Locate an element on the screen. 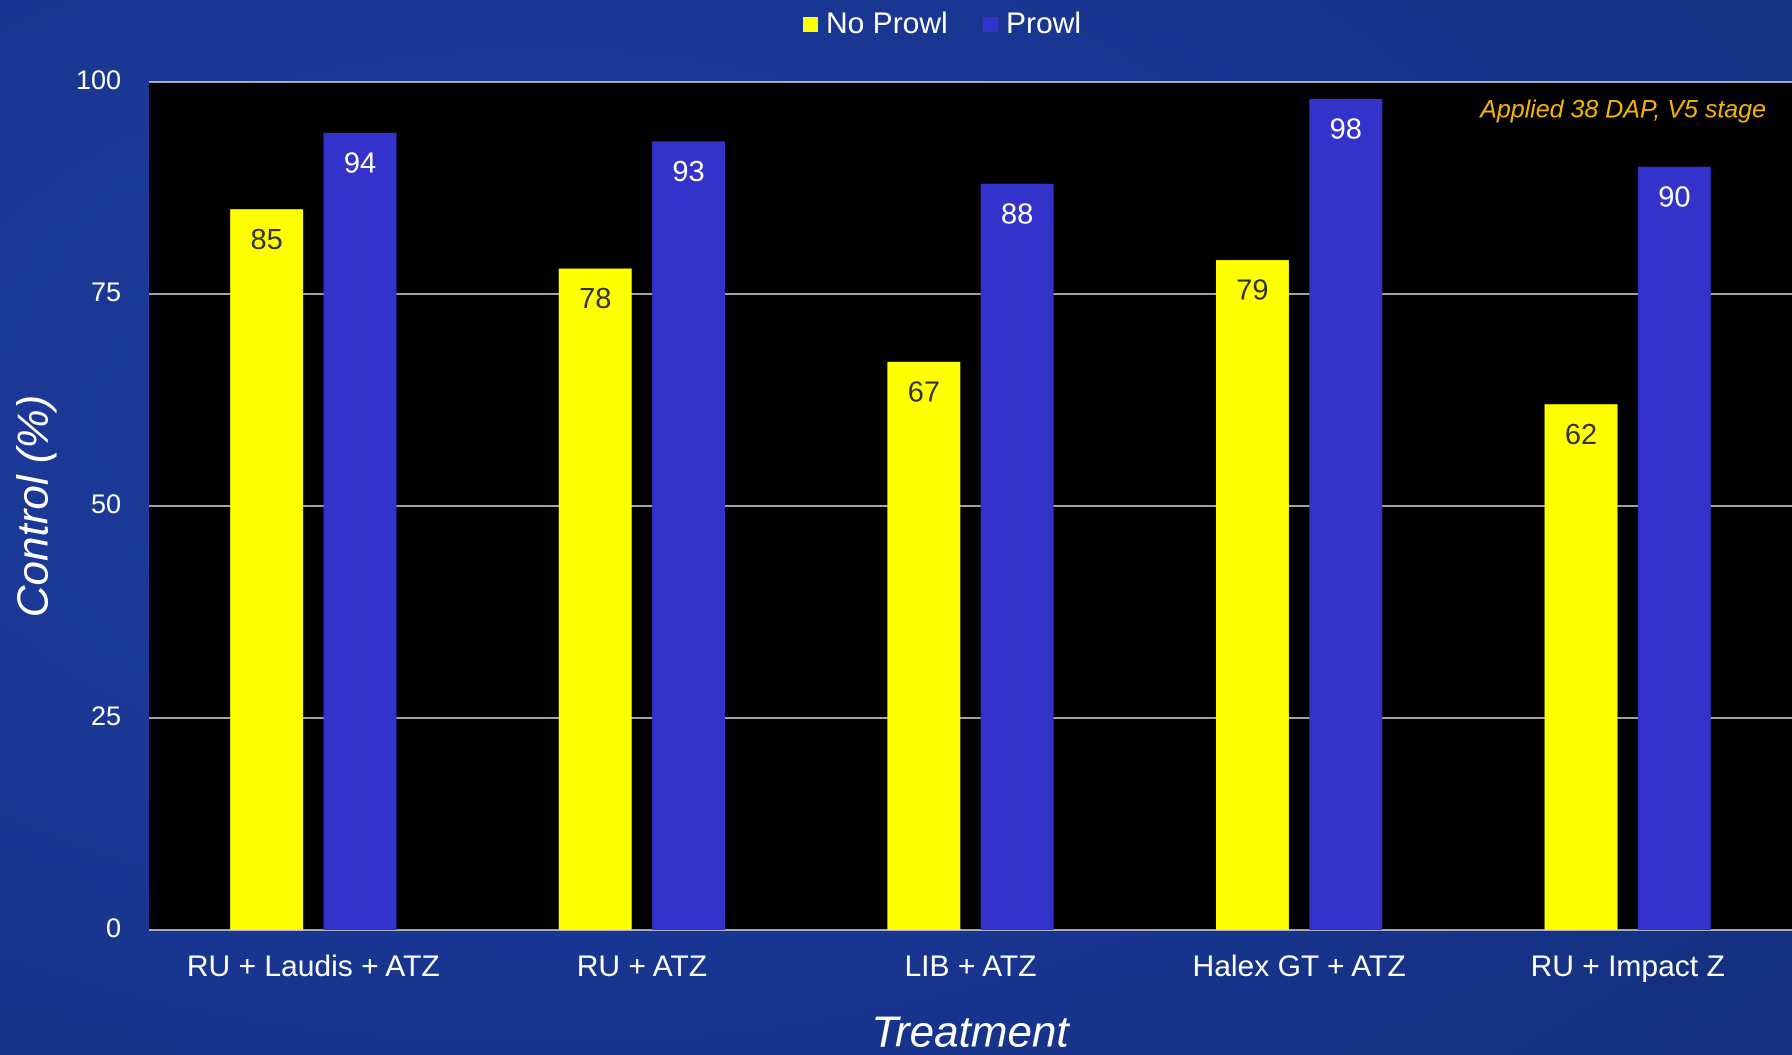  data-label: 88 is located at coordinates (1017, 214).